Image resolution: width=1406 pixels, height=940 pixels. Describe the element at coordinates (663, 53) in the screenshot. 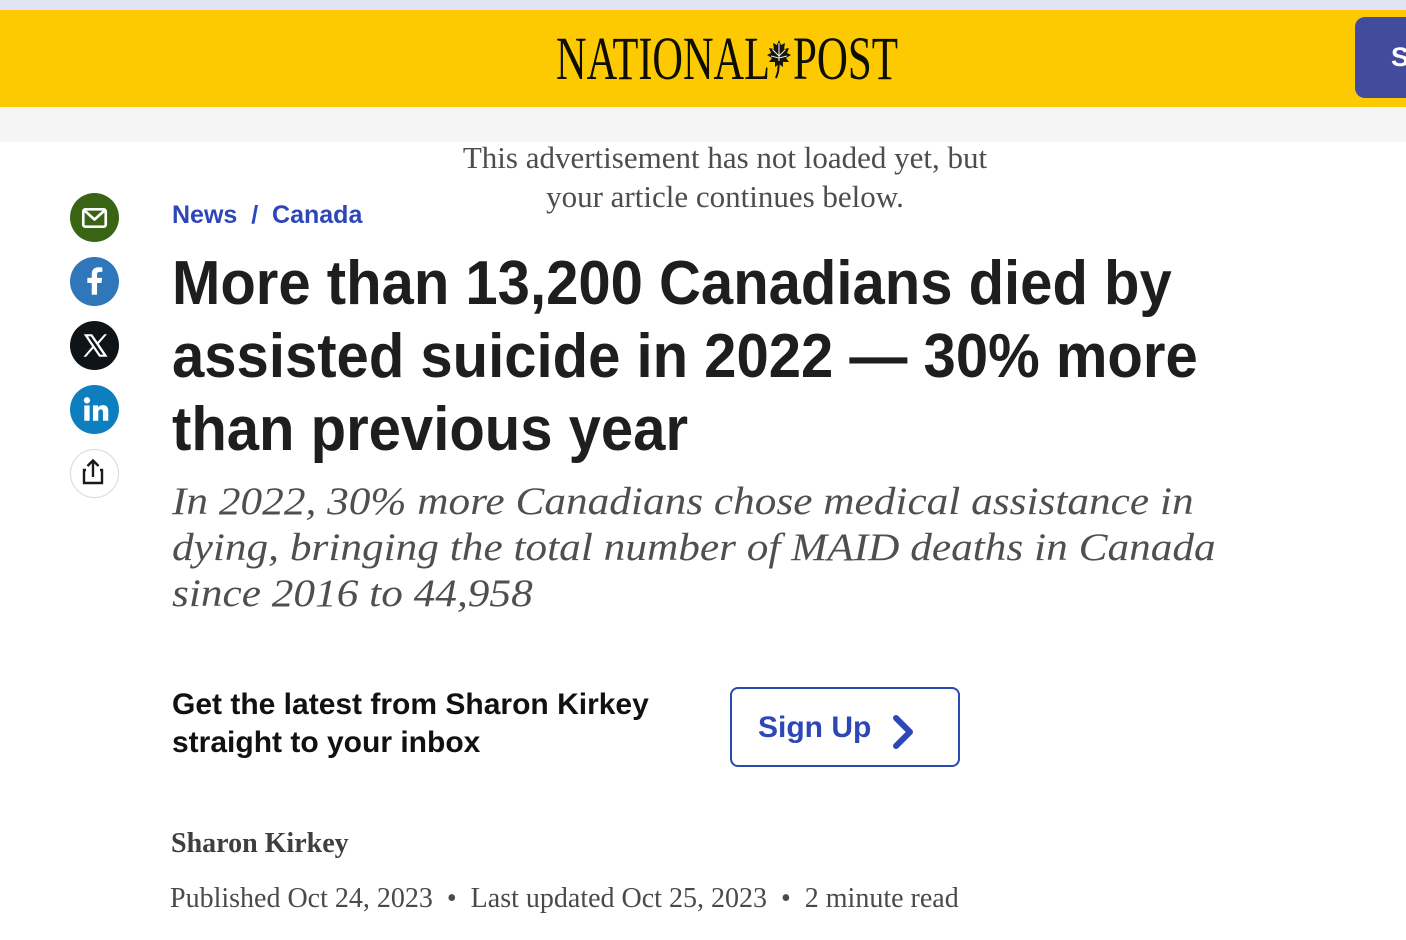

I see `svg-text: NATIONAL` at that location.